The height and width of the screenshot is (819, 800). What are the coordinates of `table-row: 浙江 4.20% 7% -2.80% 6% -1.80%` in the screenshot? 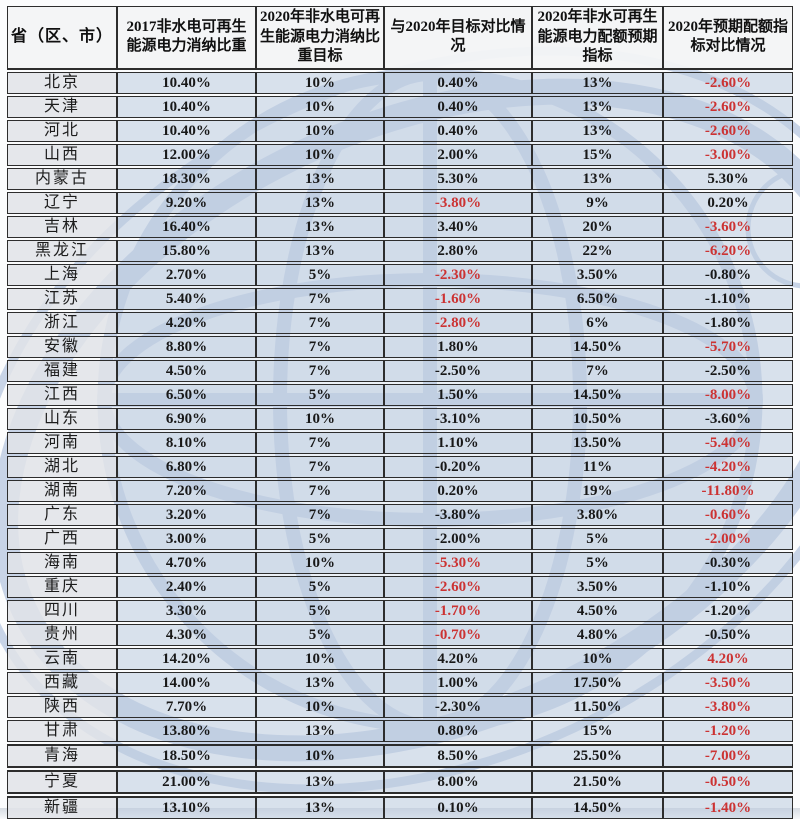 It's located at (400, 322).